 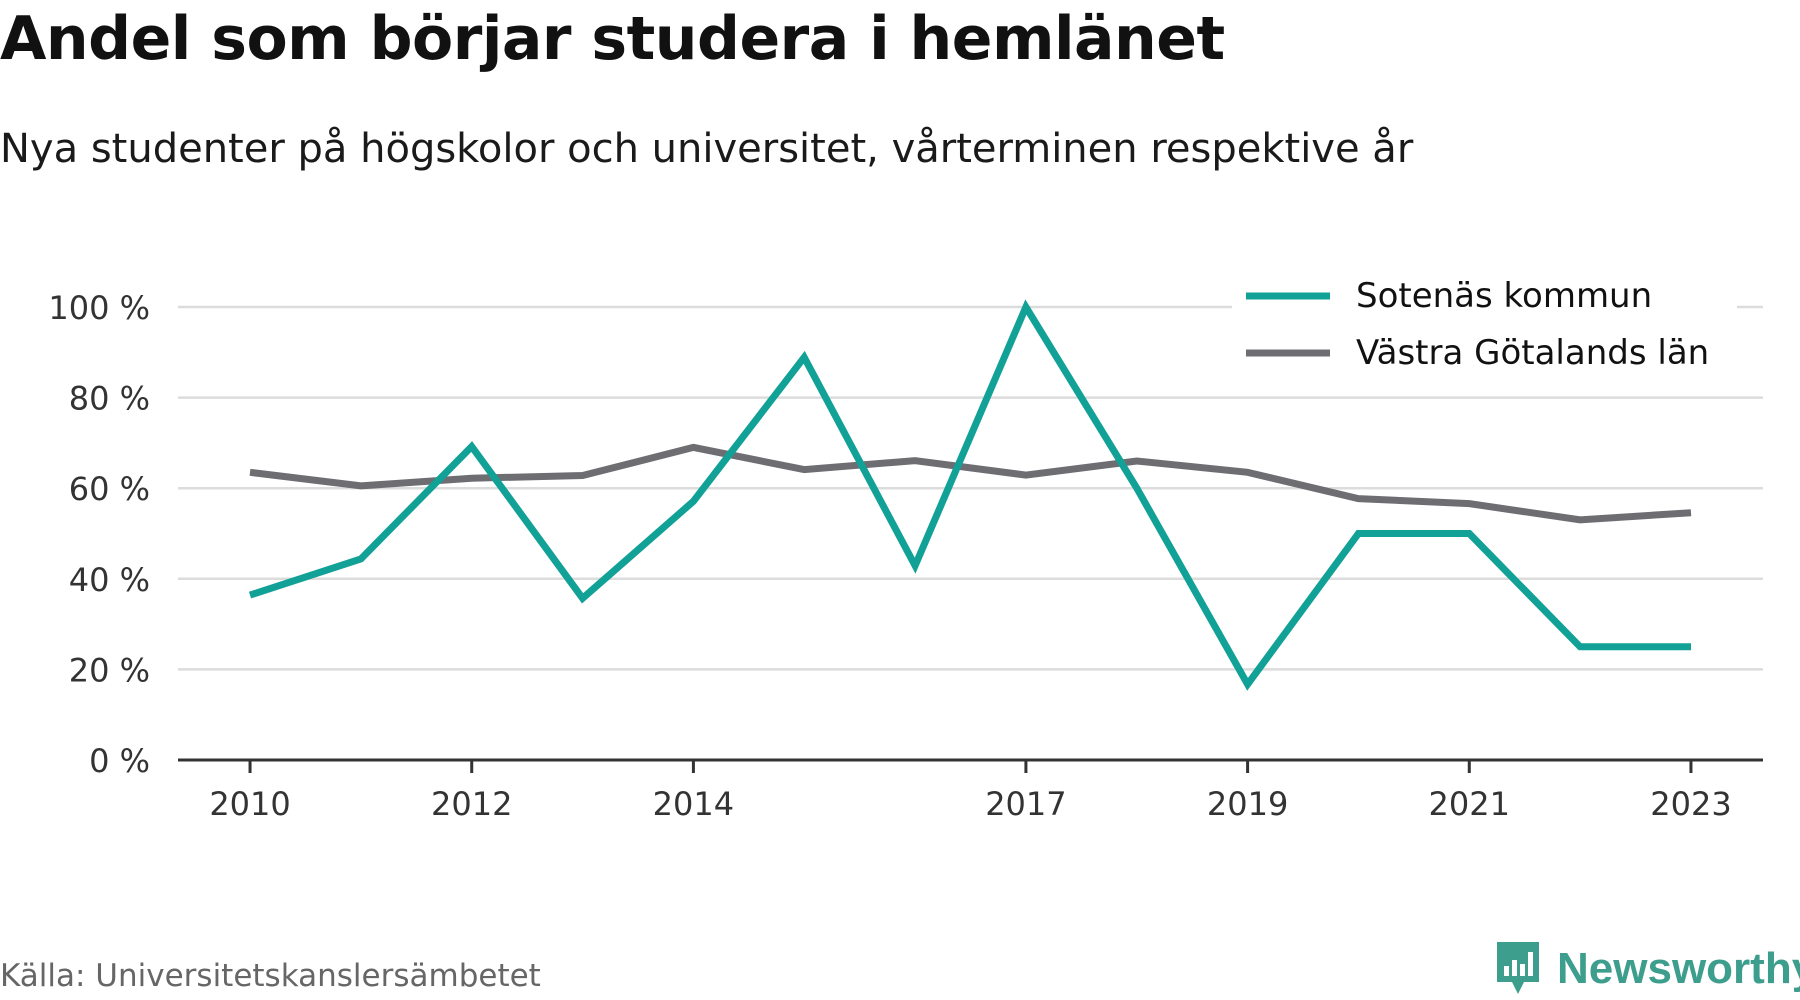 What do you see at coordinates (109, 489) in the screenshot?
I see `y-tick-label: 60 %` at bounding box center [109, 489].